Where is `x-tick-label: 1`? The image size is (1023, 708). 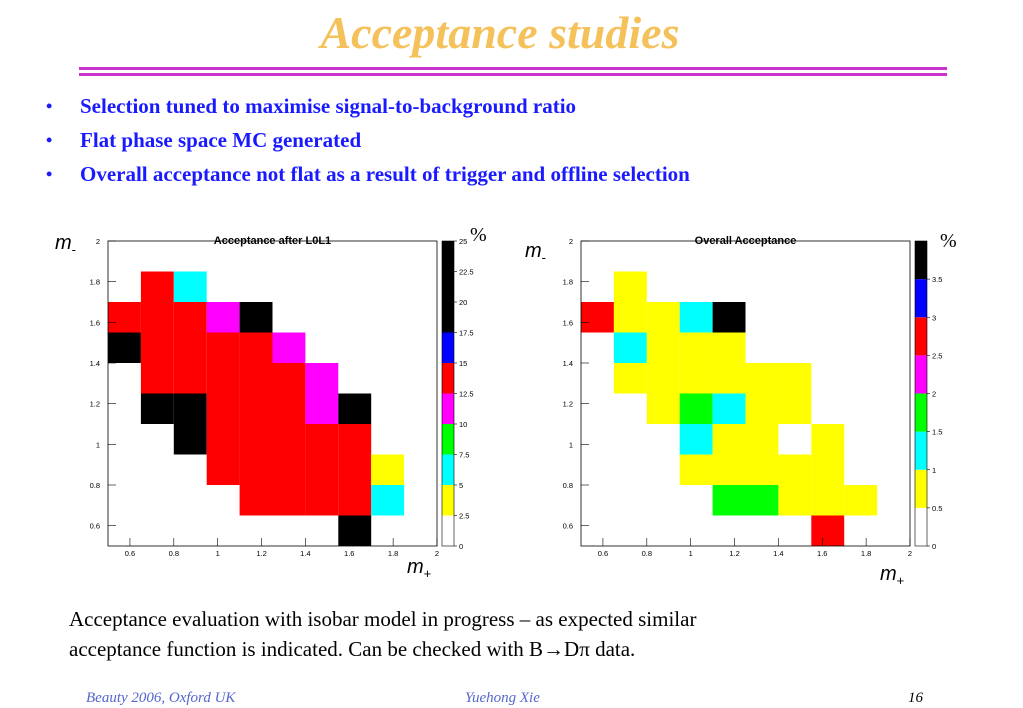 x-tick-label: 1 is located at coordinates (218, 553).